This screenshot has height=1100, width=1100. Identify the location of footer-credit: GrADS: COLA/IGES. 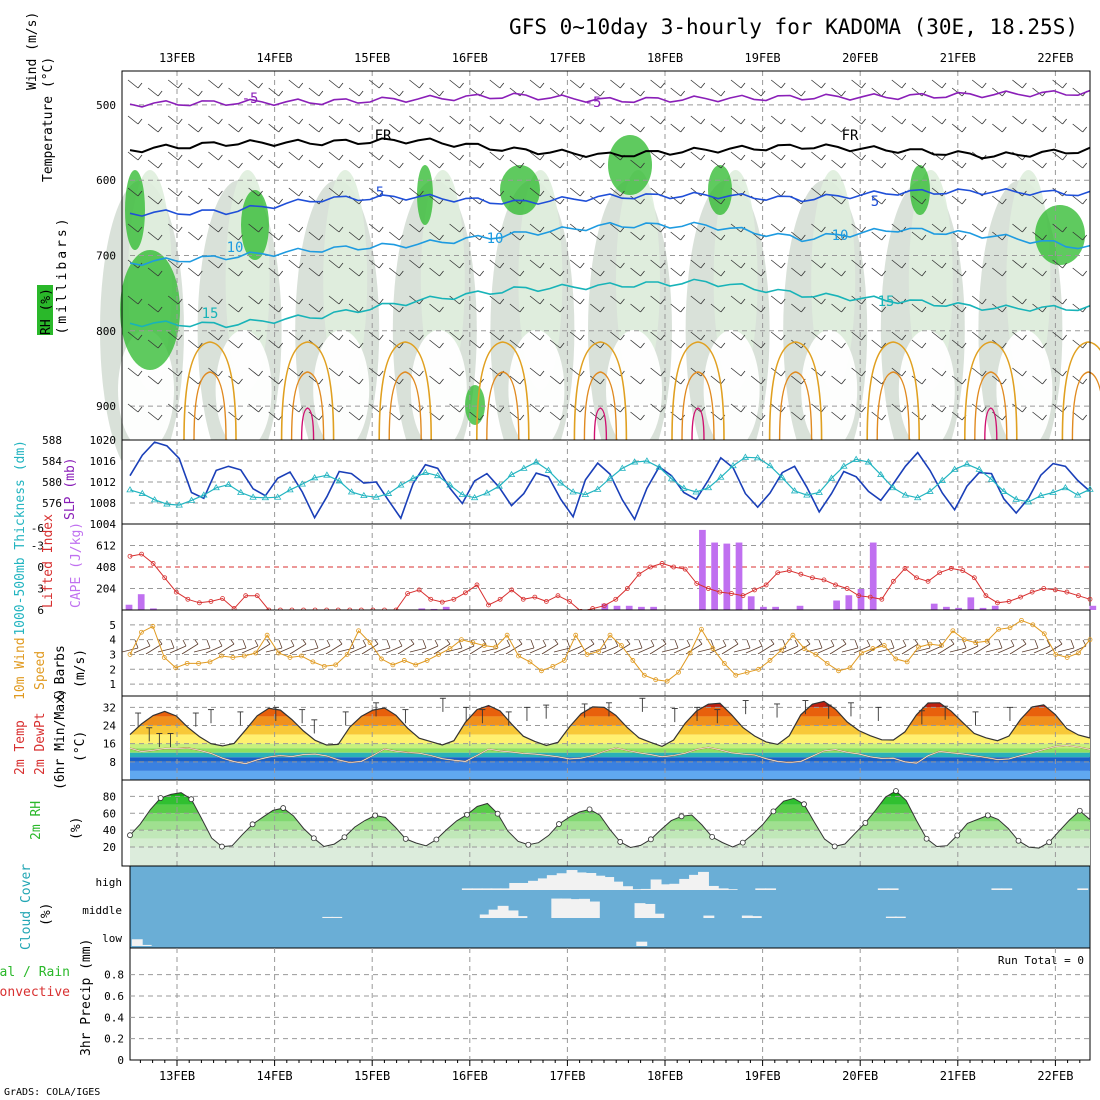
(52, 1092).